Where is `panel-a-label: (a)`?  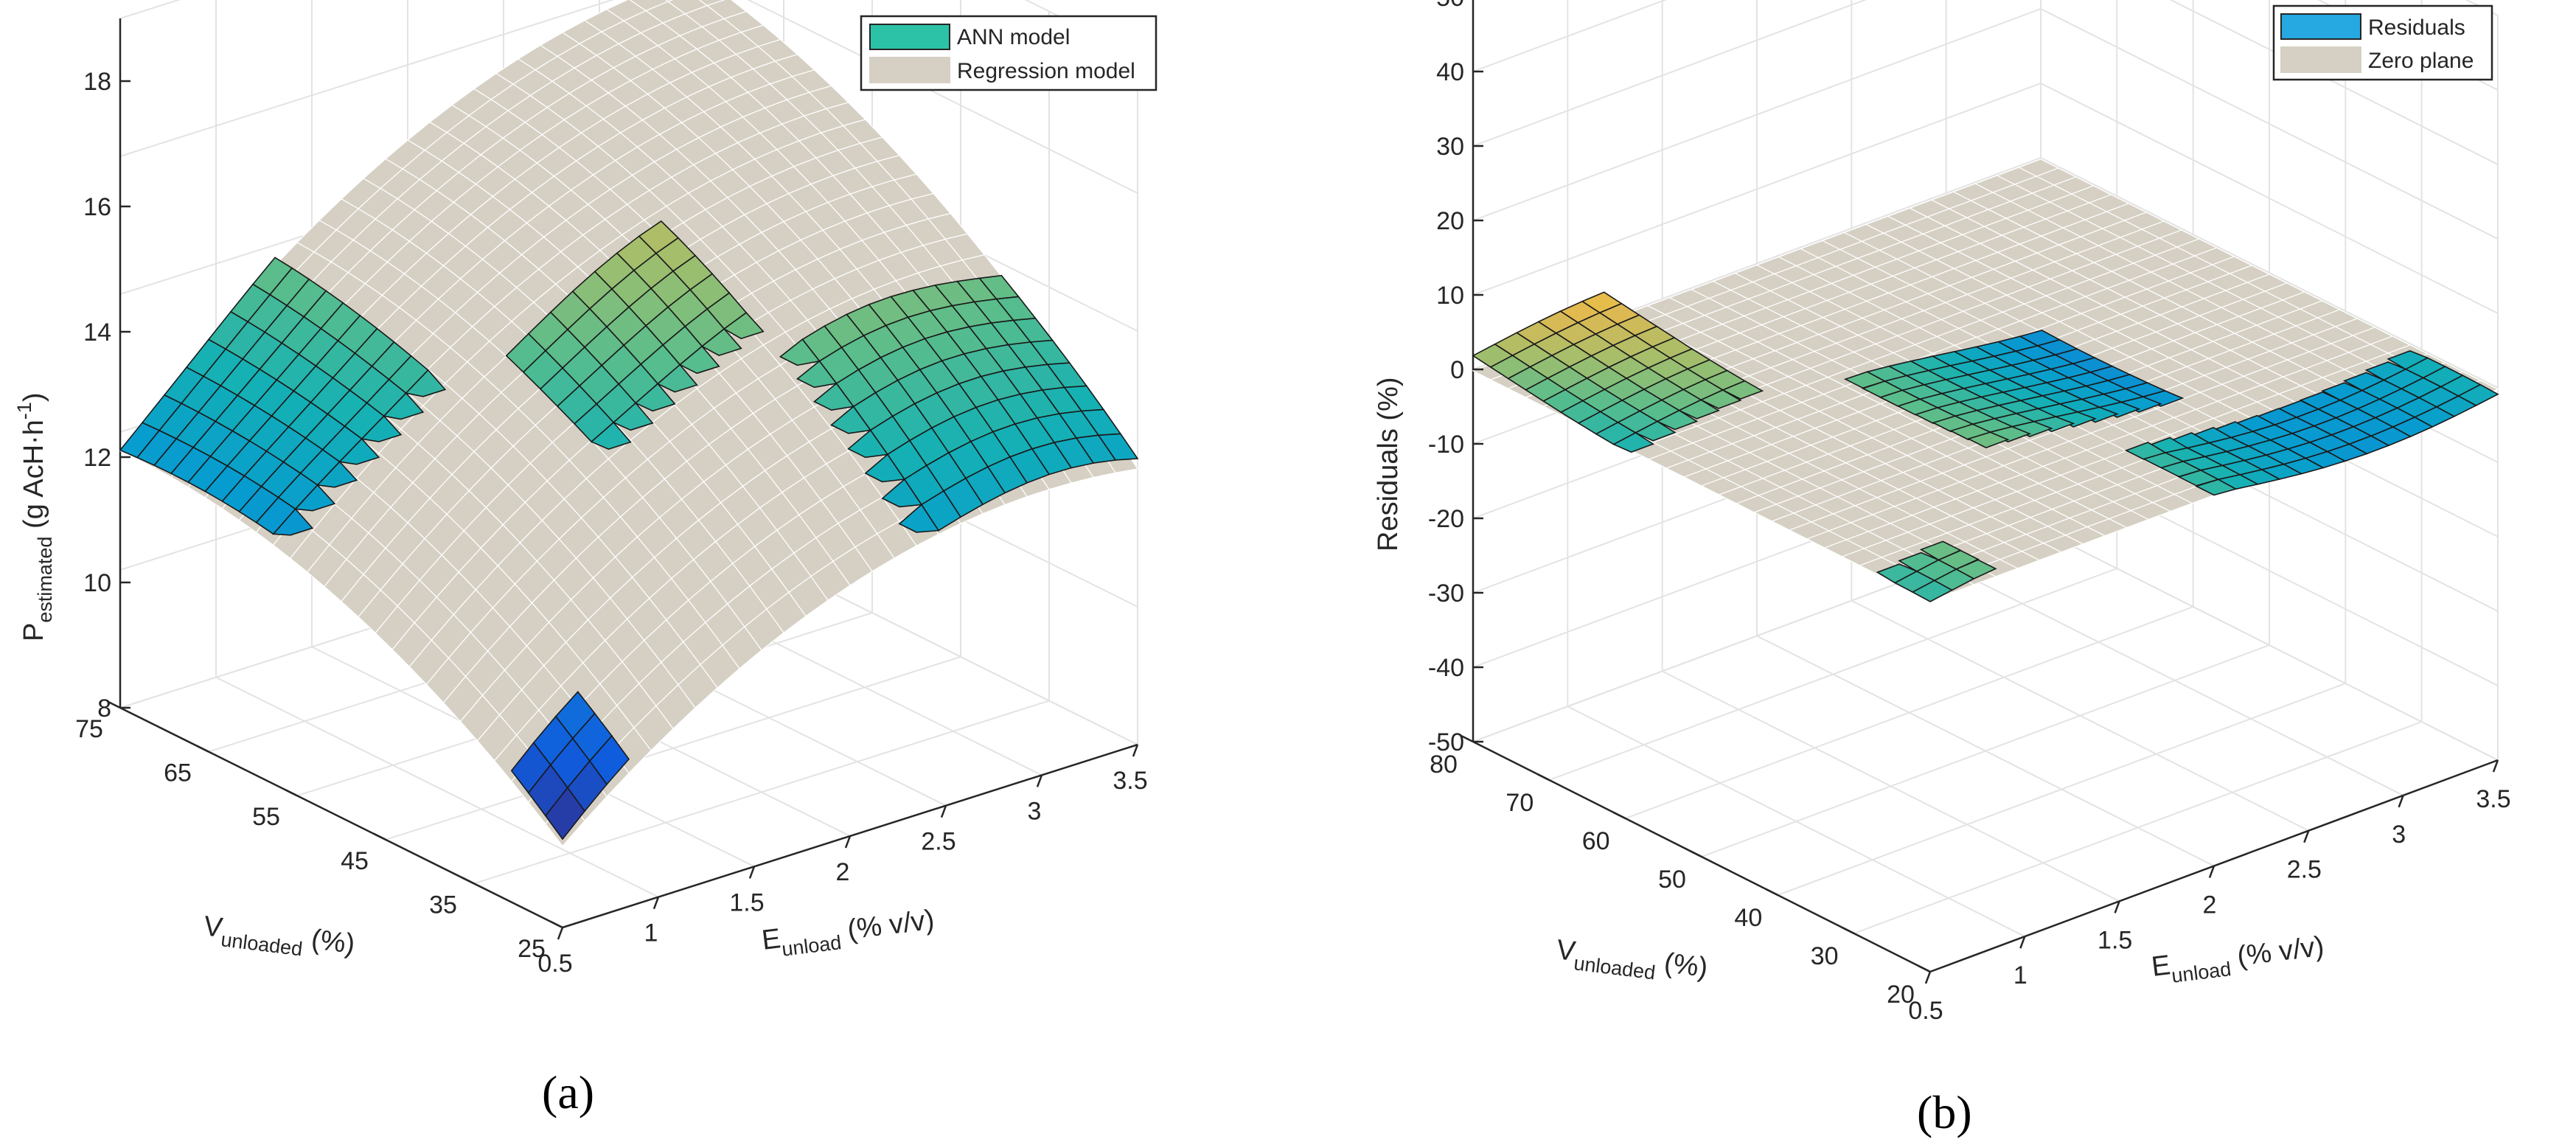
panel-a-label: (a) is located at coordinates (568, 1092).